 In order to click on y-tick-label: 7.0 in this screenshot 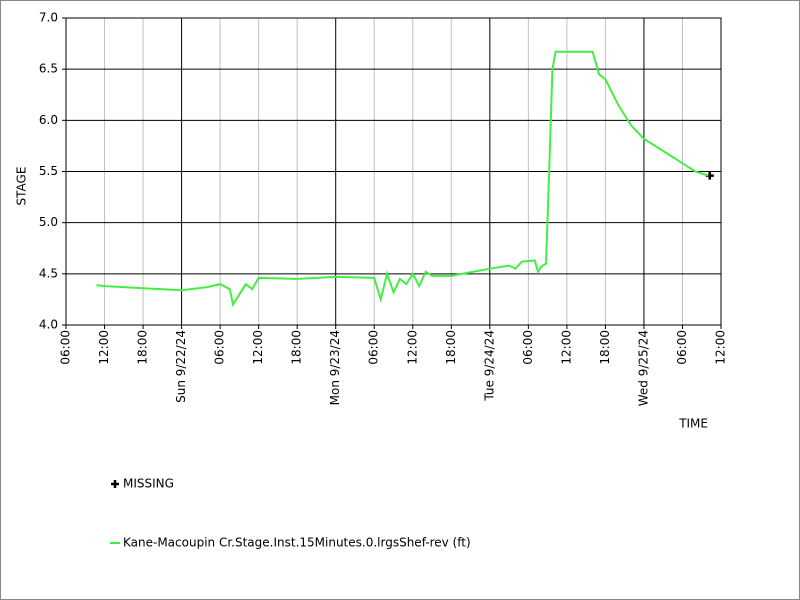, I will do `click(48, 18)`.